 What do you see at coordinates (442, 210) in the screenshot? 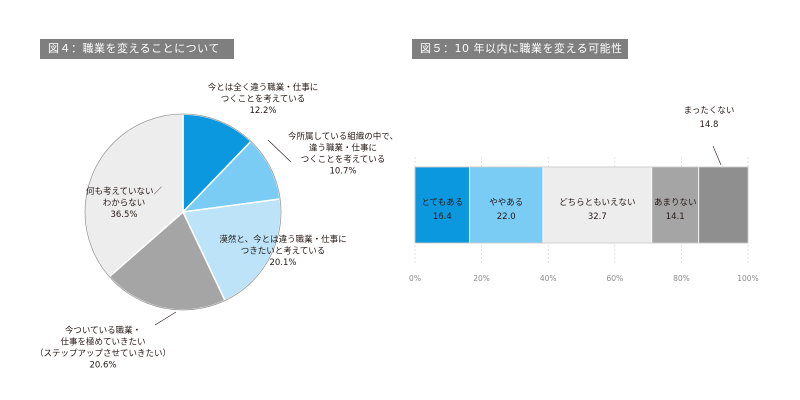
I see `bar-label-1: とてもある 16.4` at bounding box center [442, 210].